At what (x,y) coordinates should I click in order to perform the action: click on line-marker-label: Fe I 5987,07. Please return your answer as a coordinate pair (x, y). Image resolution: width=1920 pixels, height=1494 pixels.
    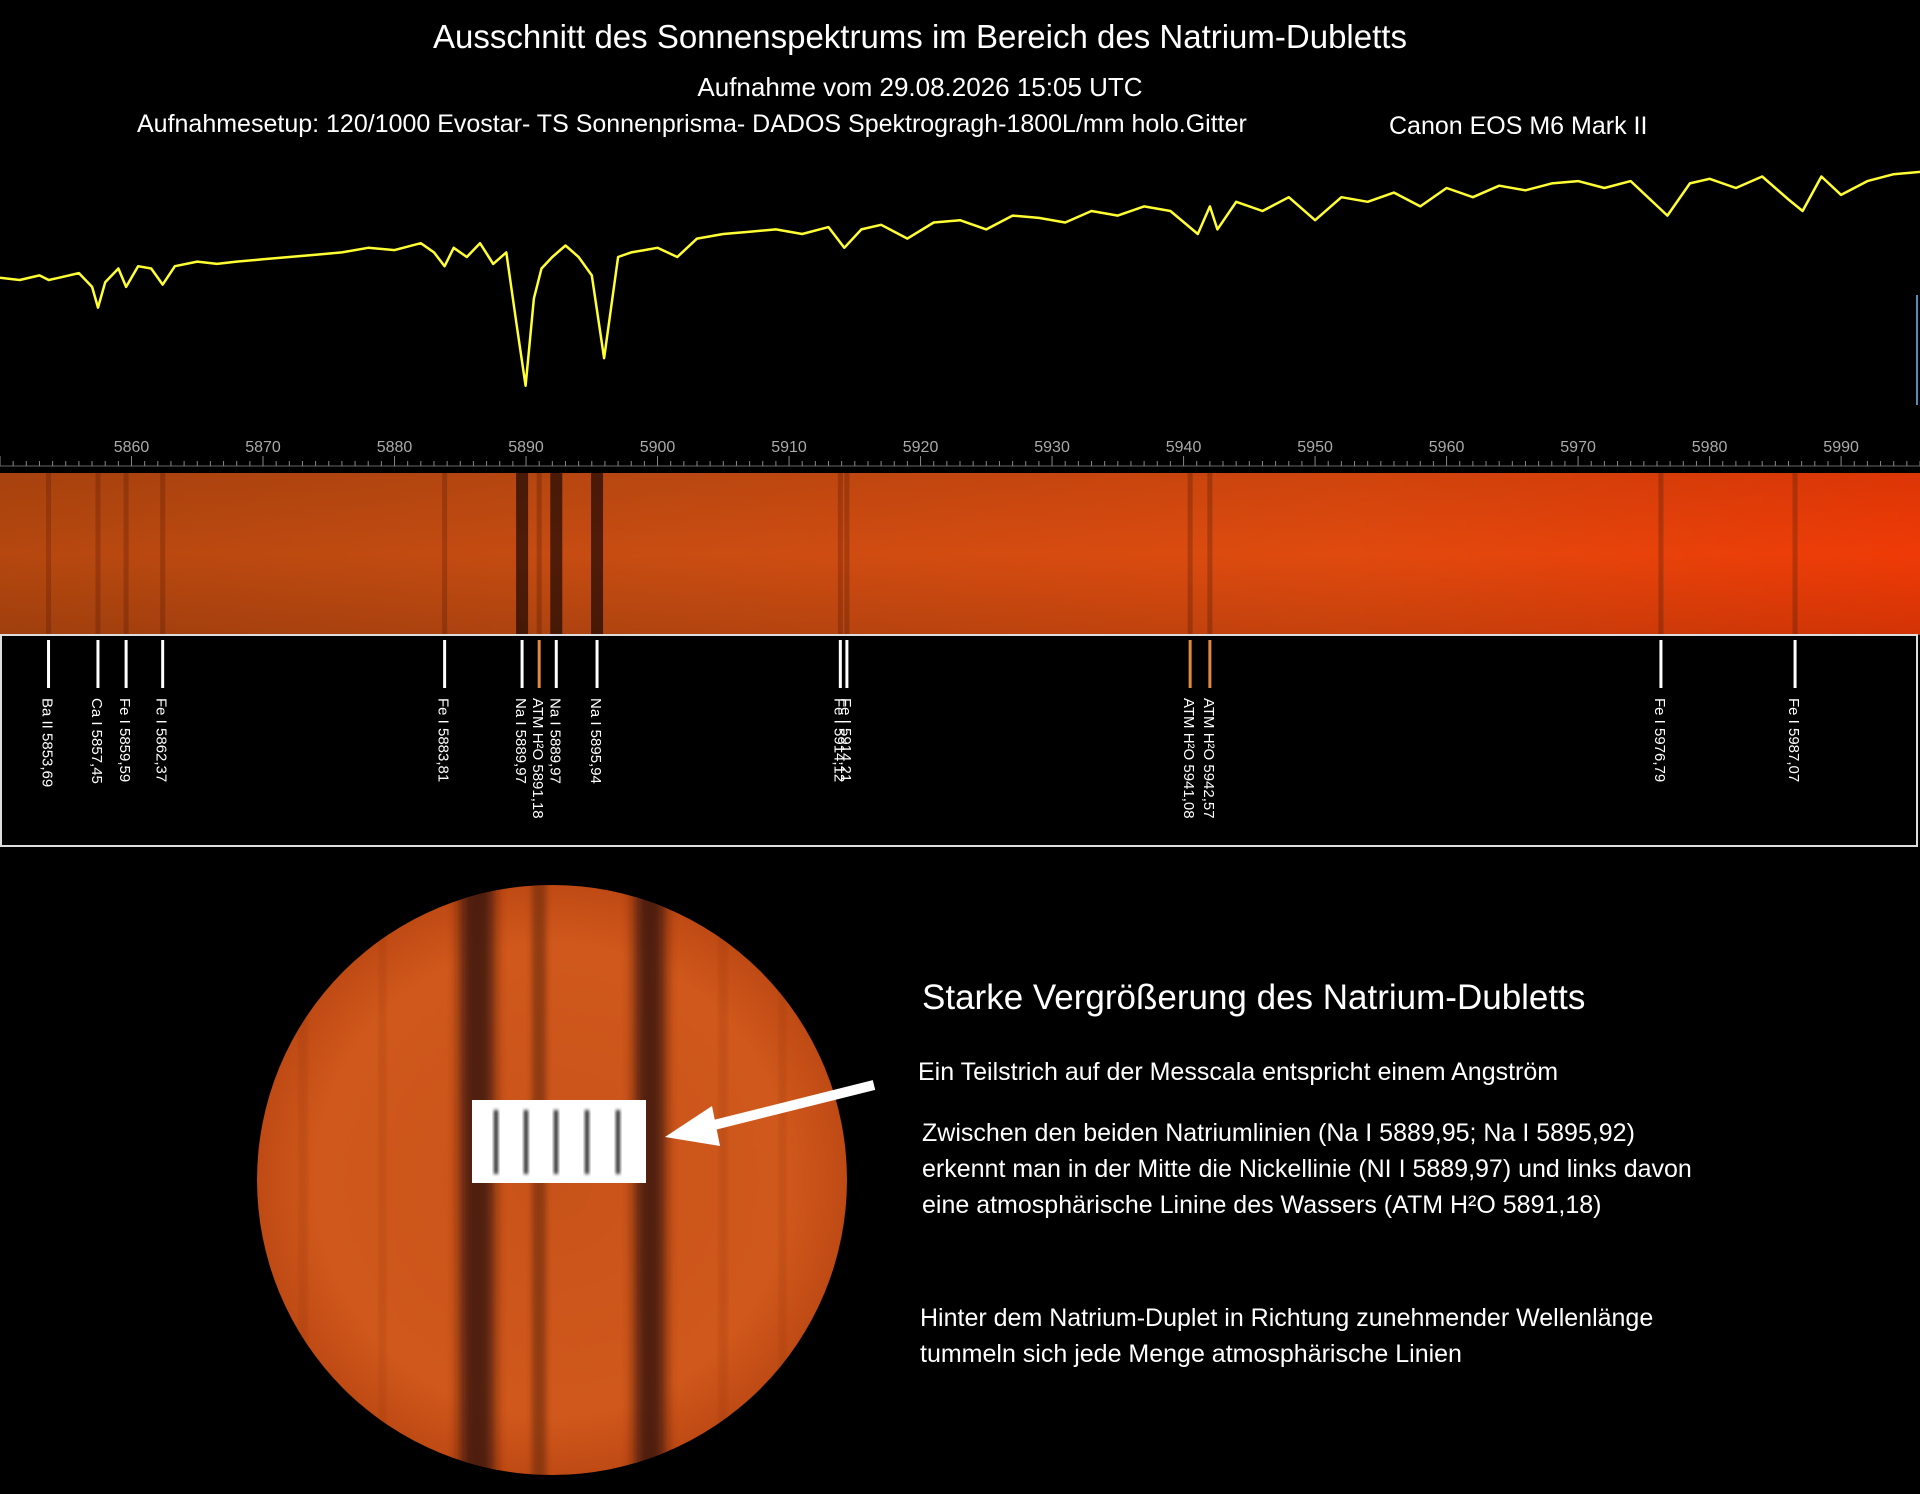
    Looking at the image, I should click on (1793, 740).